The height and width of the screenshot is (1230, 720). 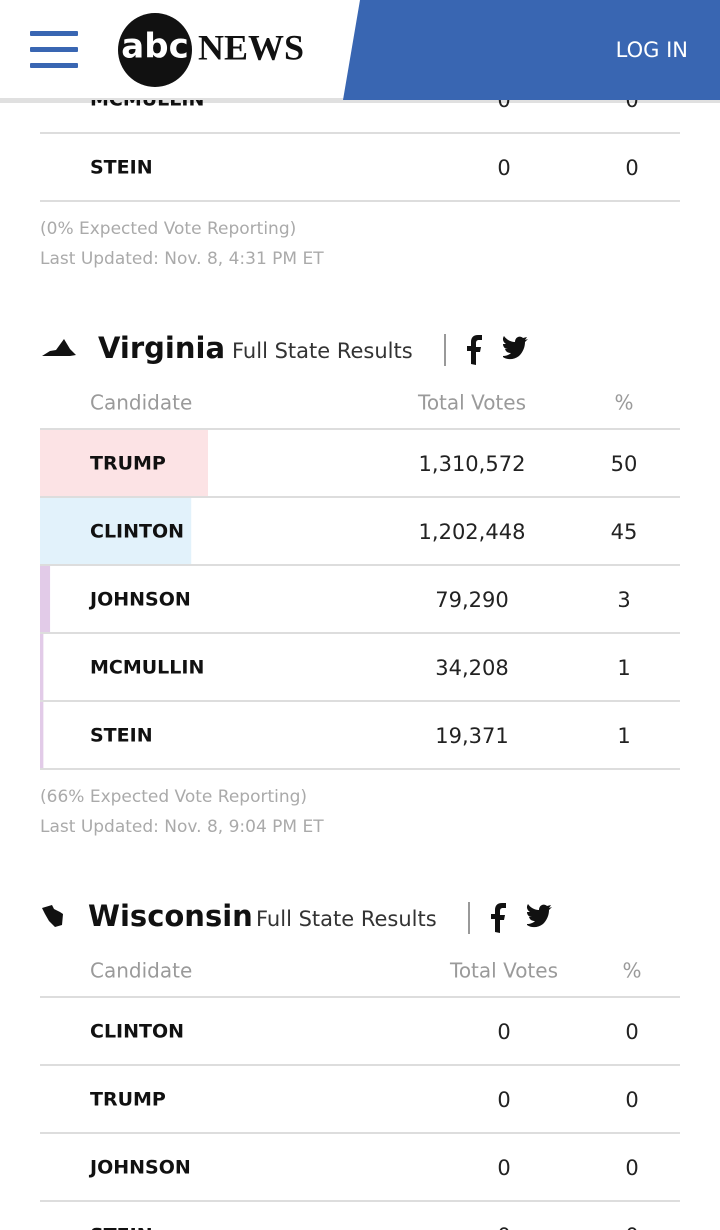 I want to click on total-votes: 19,371, so click(x=471, y=736).